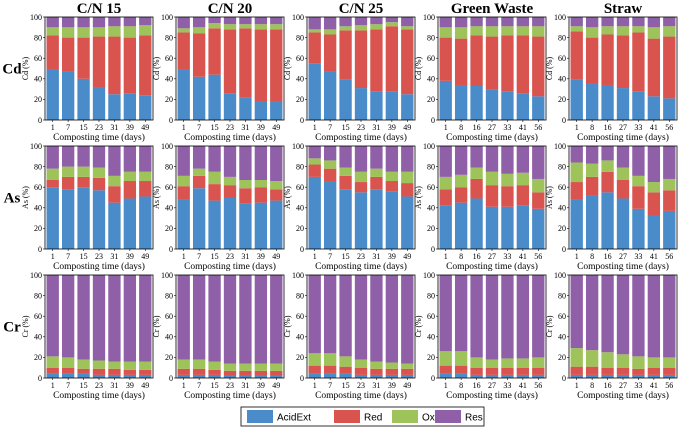 Image resolution: width=685 pixels, height=433 pixels. Describe the element at coordinates (445, 197) in the screenshot. I see `bar-as-green-waste-day1-red` at that location.